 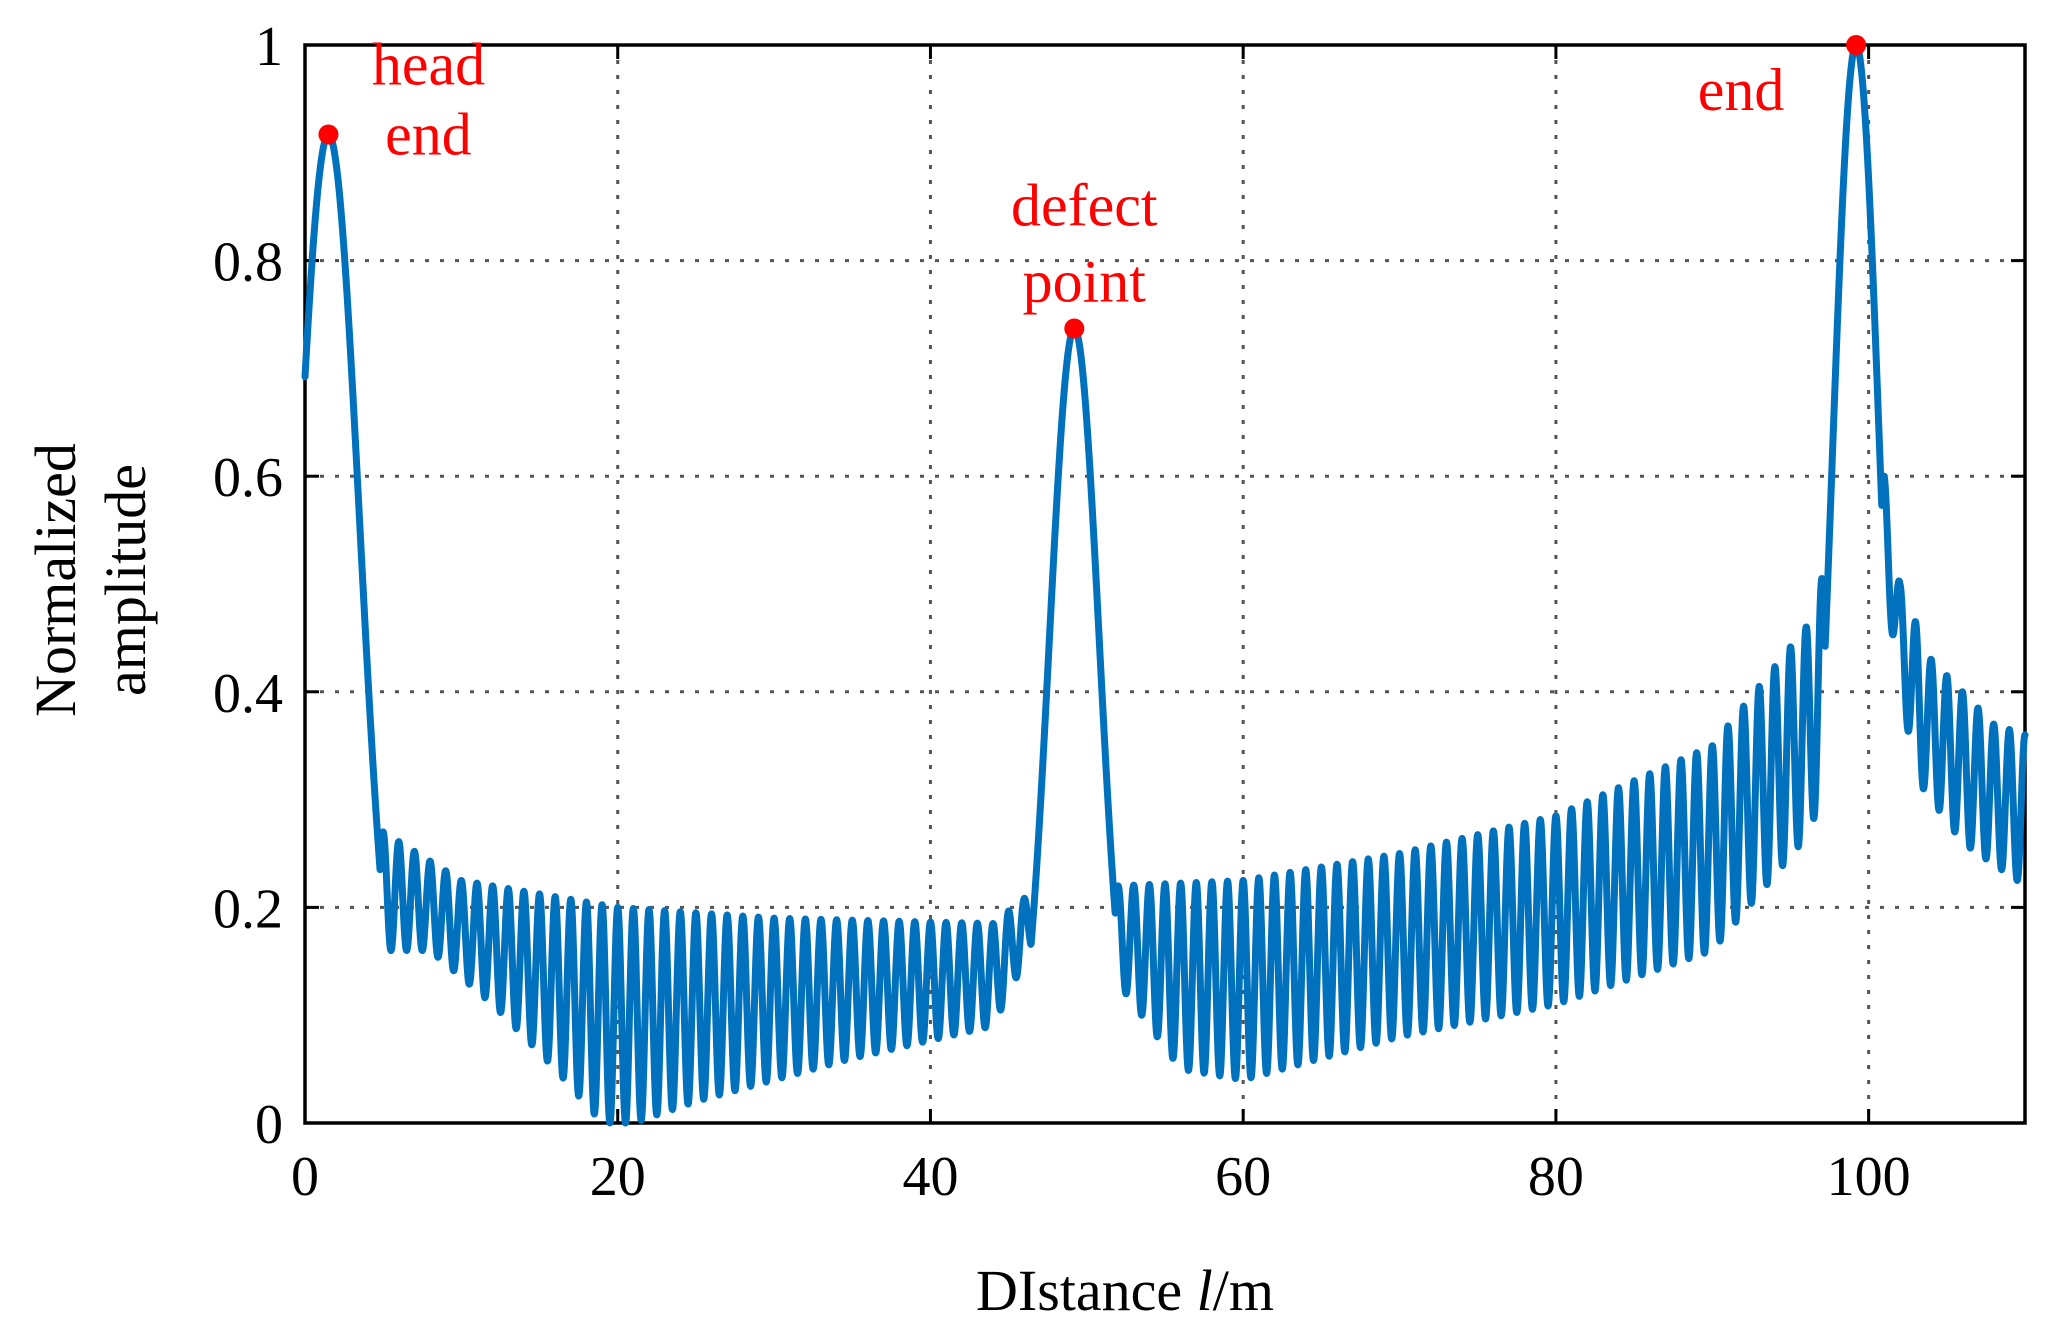 What do you see at coordinates (125, 580) in the screenshot?
I see `y-axis-label-line-2: amplitude` at bounding box center [125, 580].